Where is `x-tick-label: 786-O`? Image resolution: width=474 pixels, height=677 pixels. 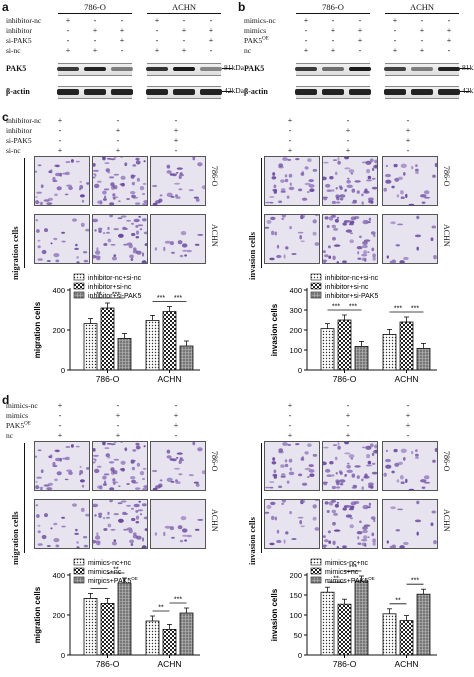 x-tick-label: 786-O is located at coordinates (108, 379).